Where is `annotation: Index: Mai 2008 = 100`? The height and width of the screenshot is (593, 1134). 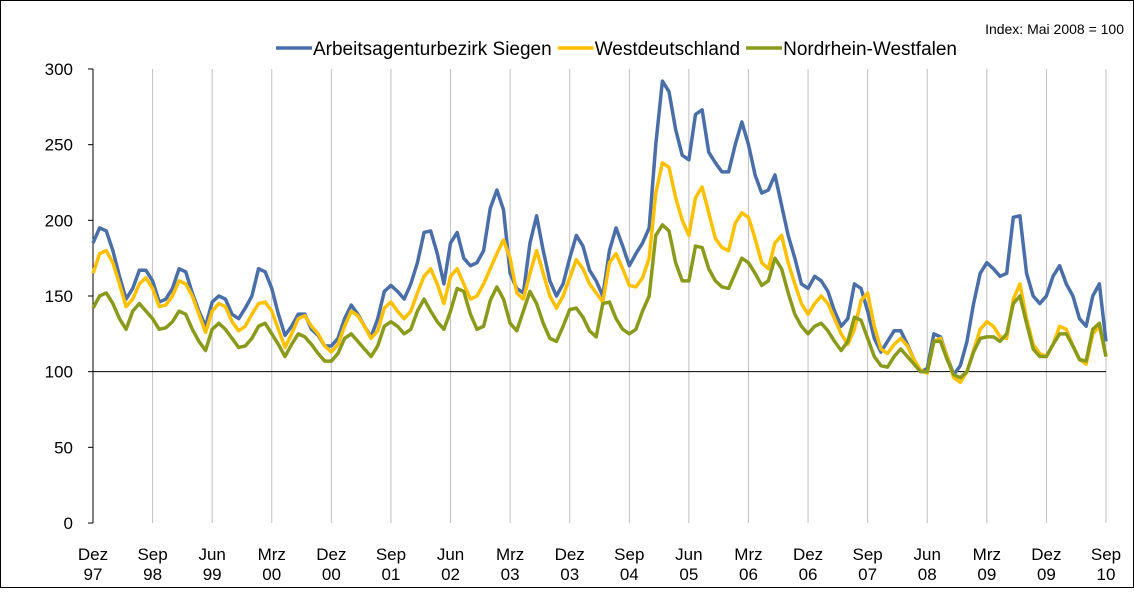 annotation: Index: Mai 2008 = 100 is located at coordinates (1054, 29).